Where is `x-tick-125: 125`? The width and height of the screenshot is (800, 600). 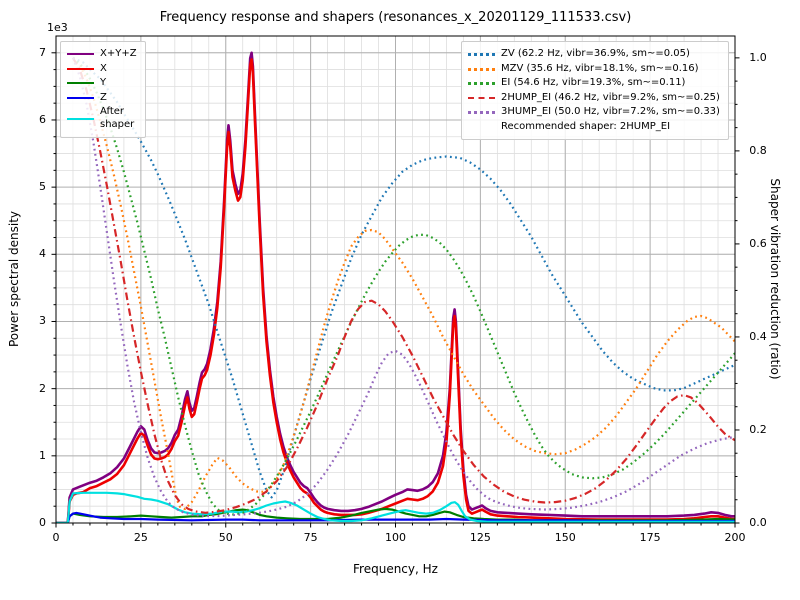 x-tick-125: 125 is located at coordinates (480, 537).